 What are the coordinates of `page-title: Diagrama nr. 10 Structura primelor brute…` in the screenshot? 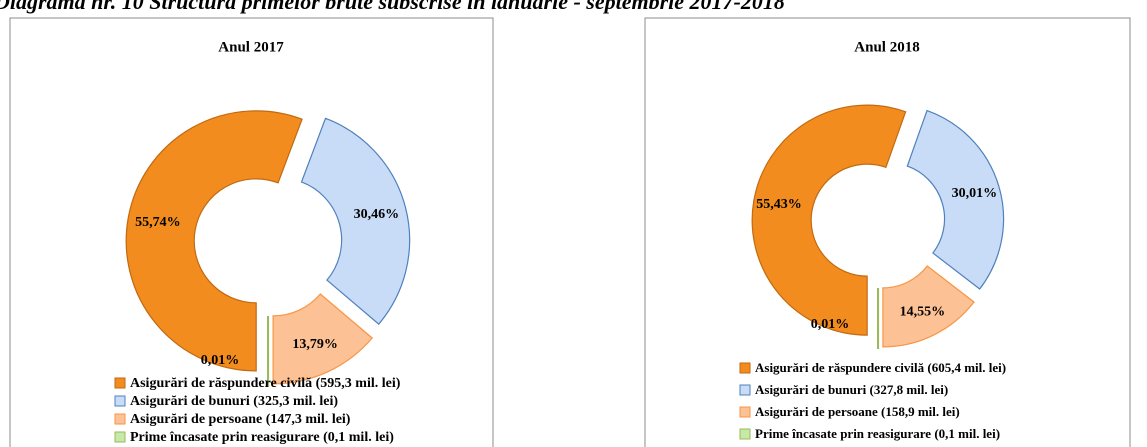 It's located at (392, 7).